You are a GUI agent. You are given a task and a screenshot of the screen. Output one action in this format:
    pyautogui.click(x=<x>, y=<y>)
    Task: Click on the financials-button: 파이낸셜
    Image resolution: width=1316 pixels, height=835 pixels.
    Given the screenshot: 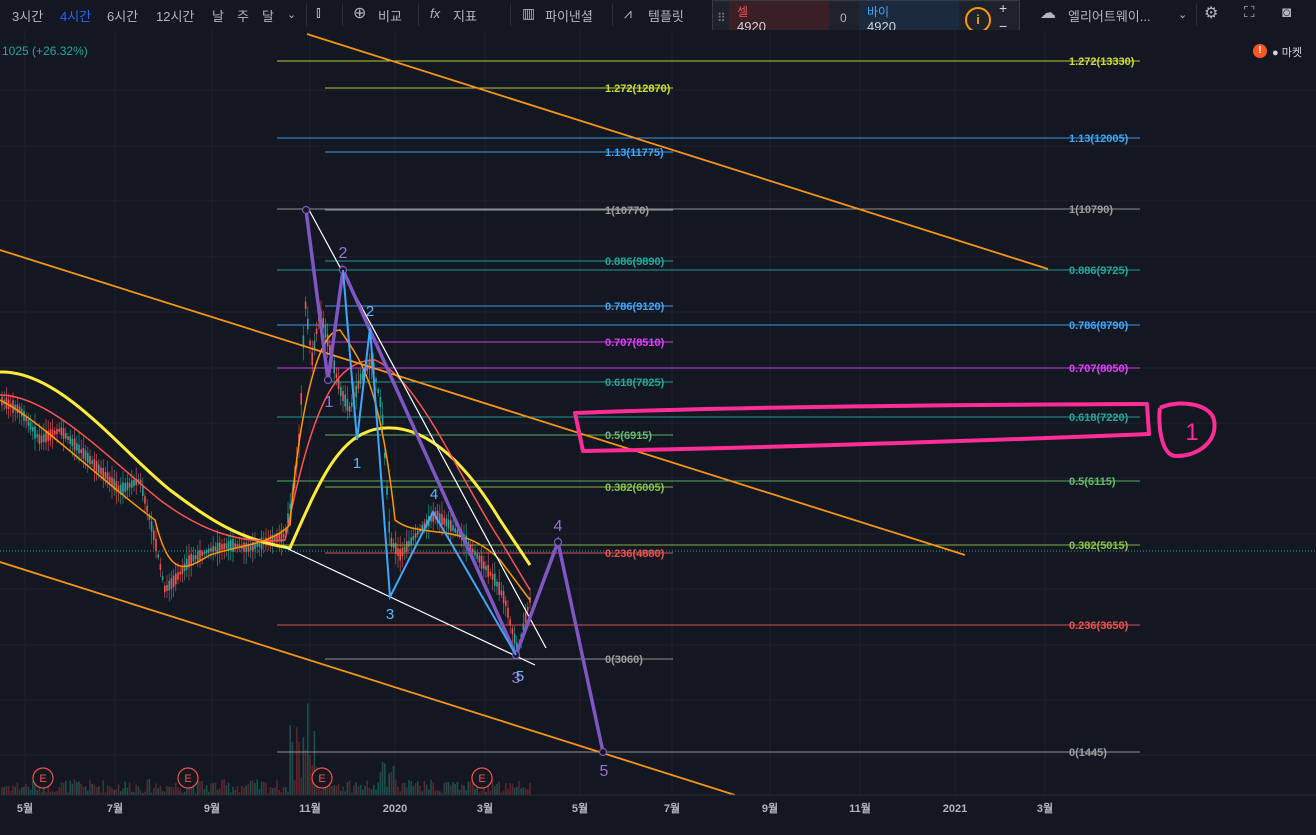 What is the action you would take?
    pyautogui.click(x=569, y=16)
    